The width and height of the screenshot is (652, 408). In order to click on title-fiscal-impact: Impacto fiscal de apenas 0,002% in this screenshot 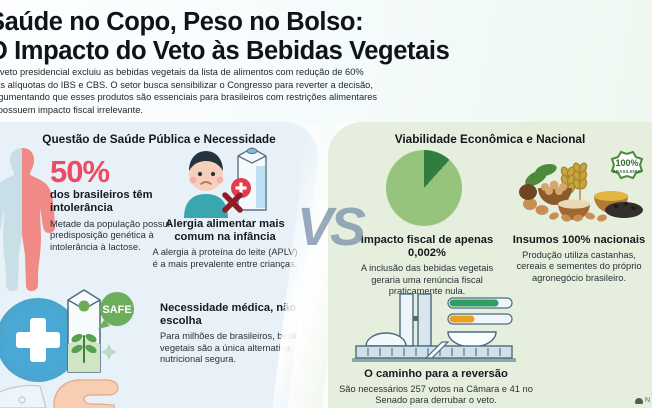, I will do `click(427, 247)`.